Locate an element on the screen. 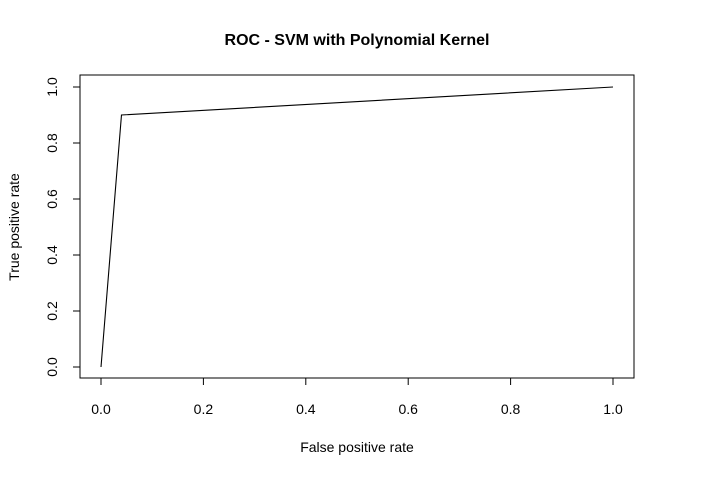 The width and height of the screenshot is (702, 485). x-tick-label: 1.0 is located at coordinates (613, 409).